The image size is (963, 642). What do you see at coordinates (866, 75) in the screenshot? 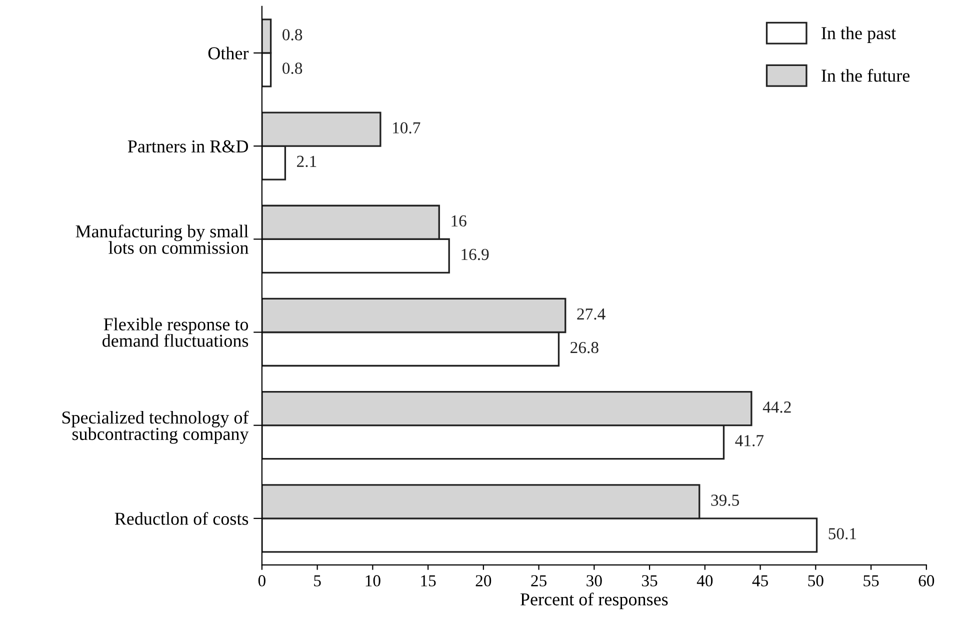
I see `legend-label: In the future` at bounding box center [866, 75].